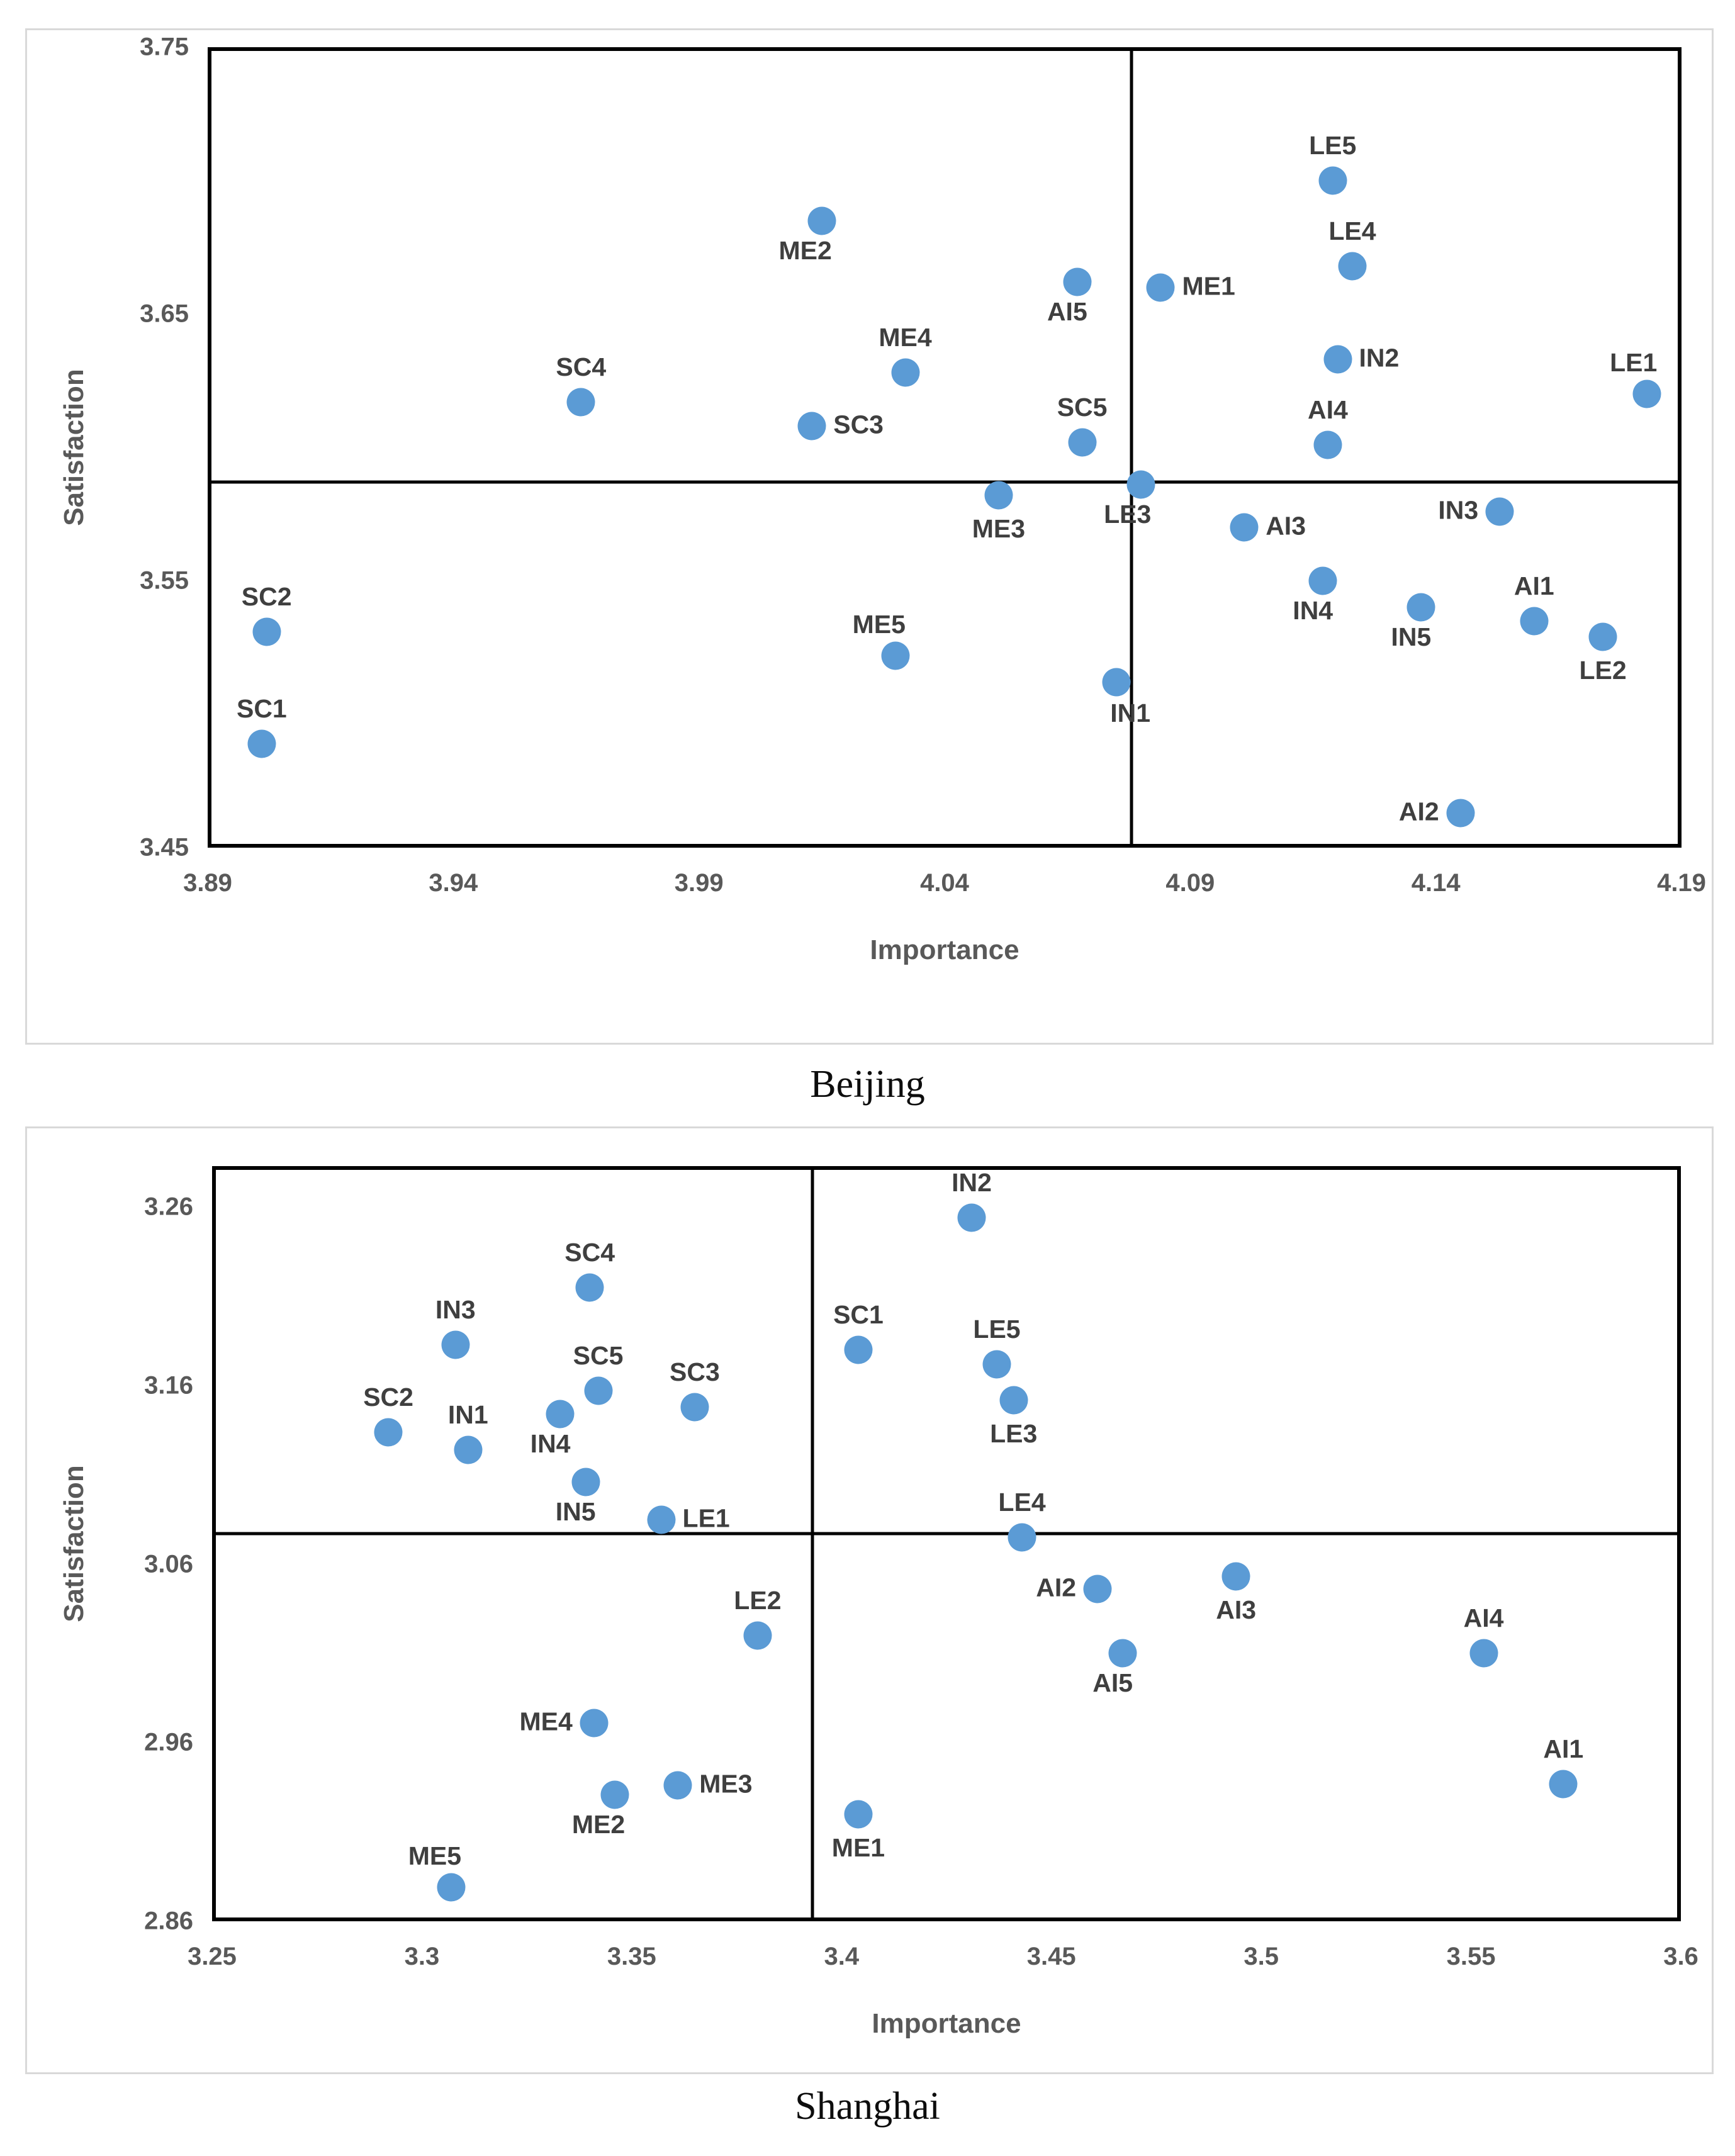  I want to click on x-axis-tick-label: 3.94, so click(453, 883).